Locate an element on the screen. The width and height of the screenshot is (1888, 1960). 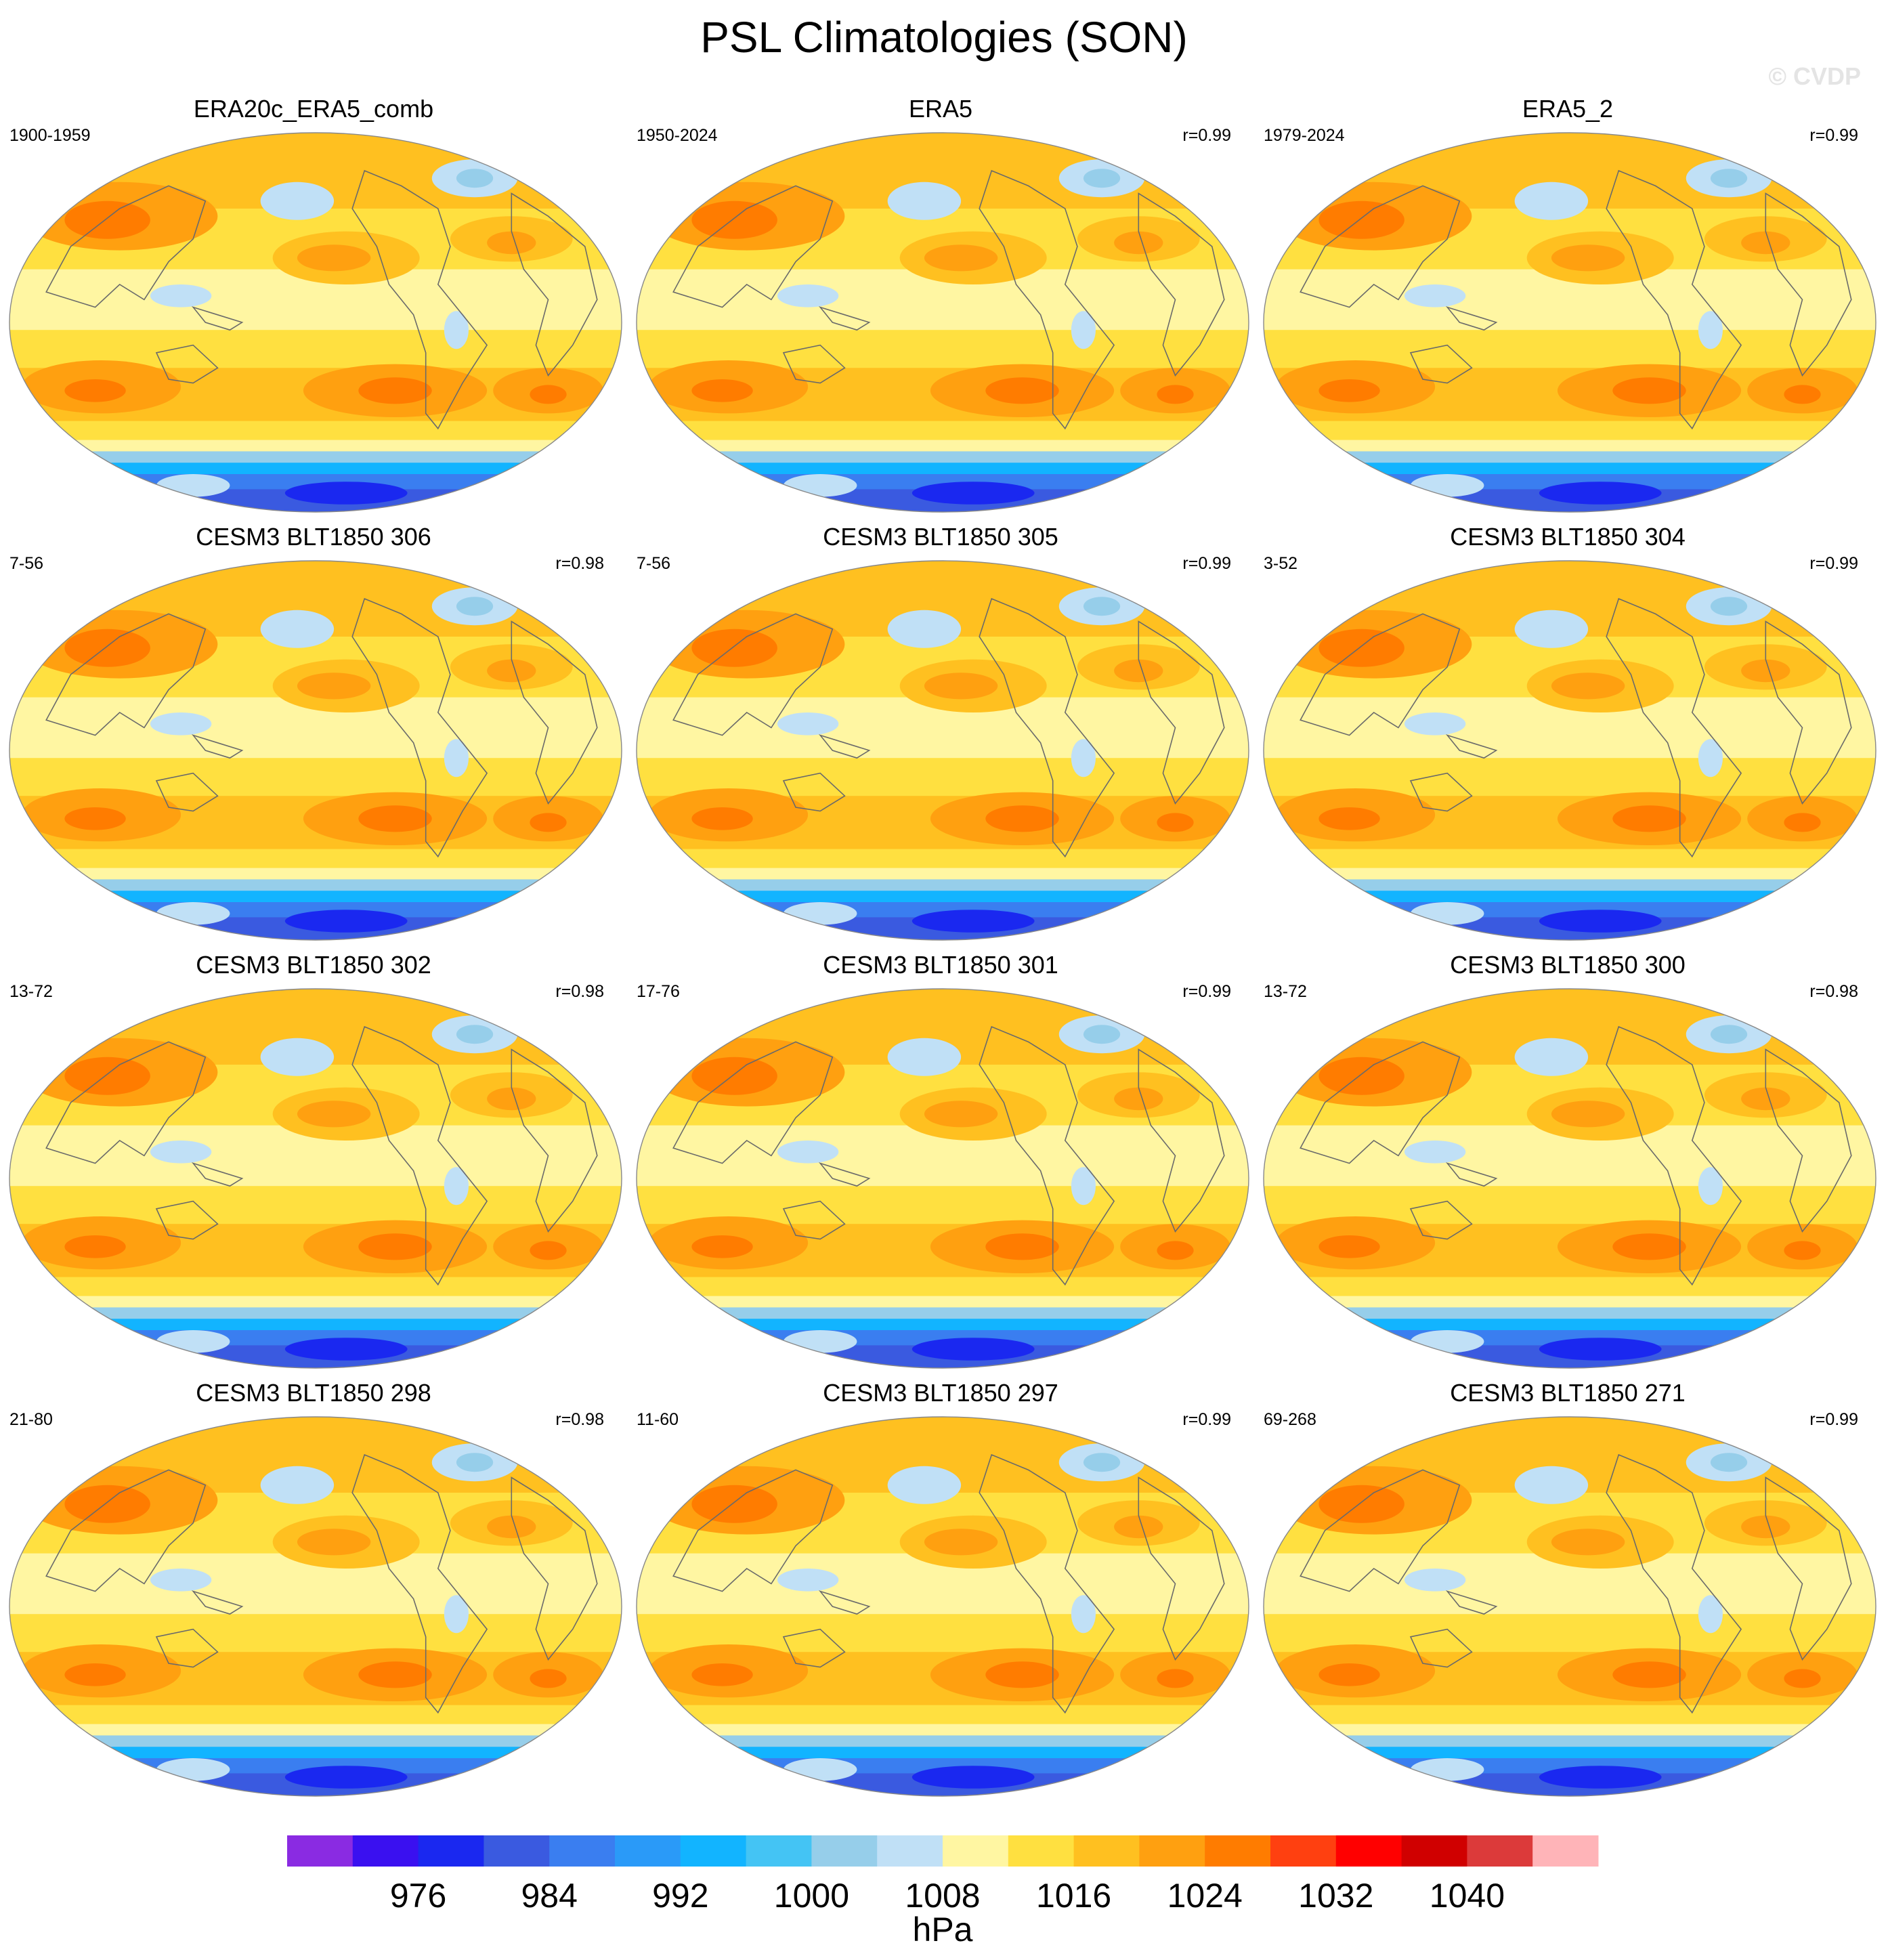
panel-title: CESM3 BLT1850 301 is located at coordinates (941, 965).